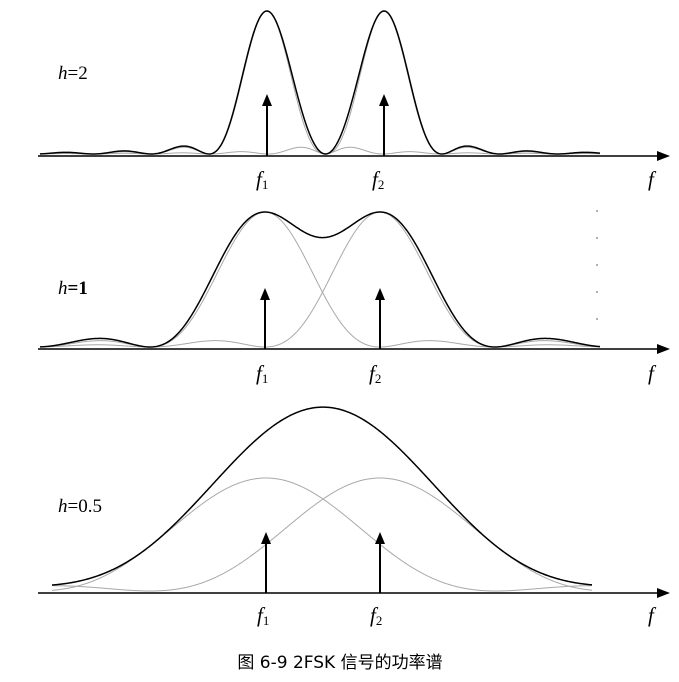 This screenshot has width=679, height=682. I want to click on panel-h05-f1-label: f1, so click(263, 615).